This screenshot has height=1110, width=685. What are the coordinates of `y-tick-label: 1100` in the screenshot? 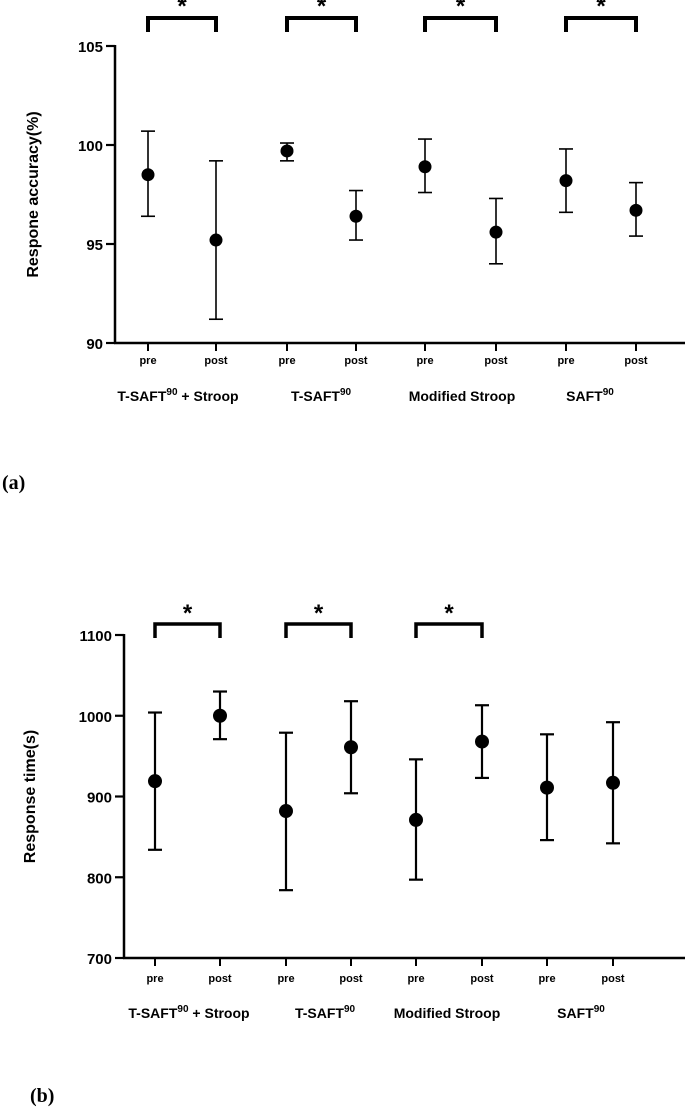 It's located at (95, 636).